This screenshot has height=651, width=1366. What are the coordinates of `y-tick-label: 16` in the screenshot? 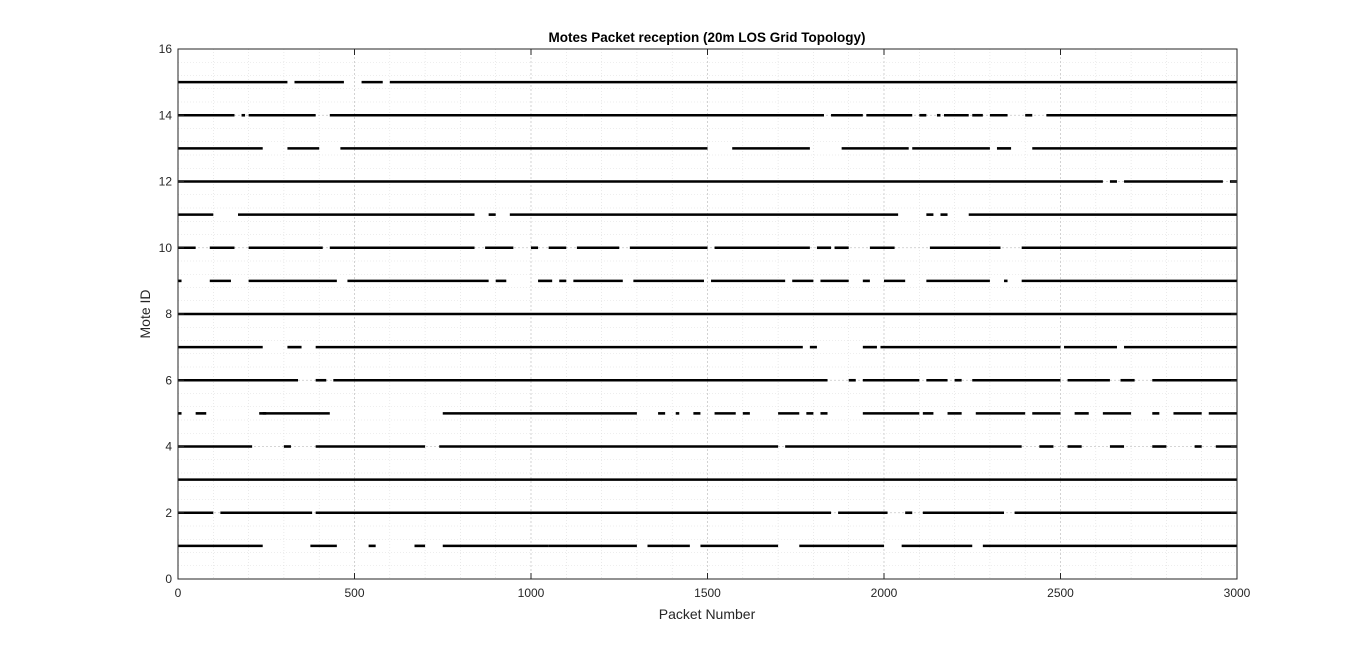 It's located at (166, 49).